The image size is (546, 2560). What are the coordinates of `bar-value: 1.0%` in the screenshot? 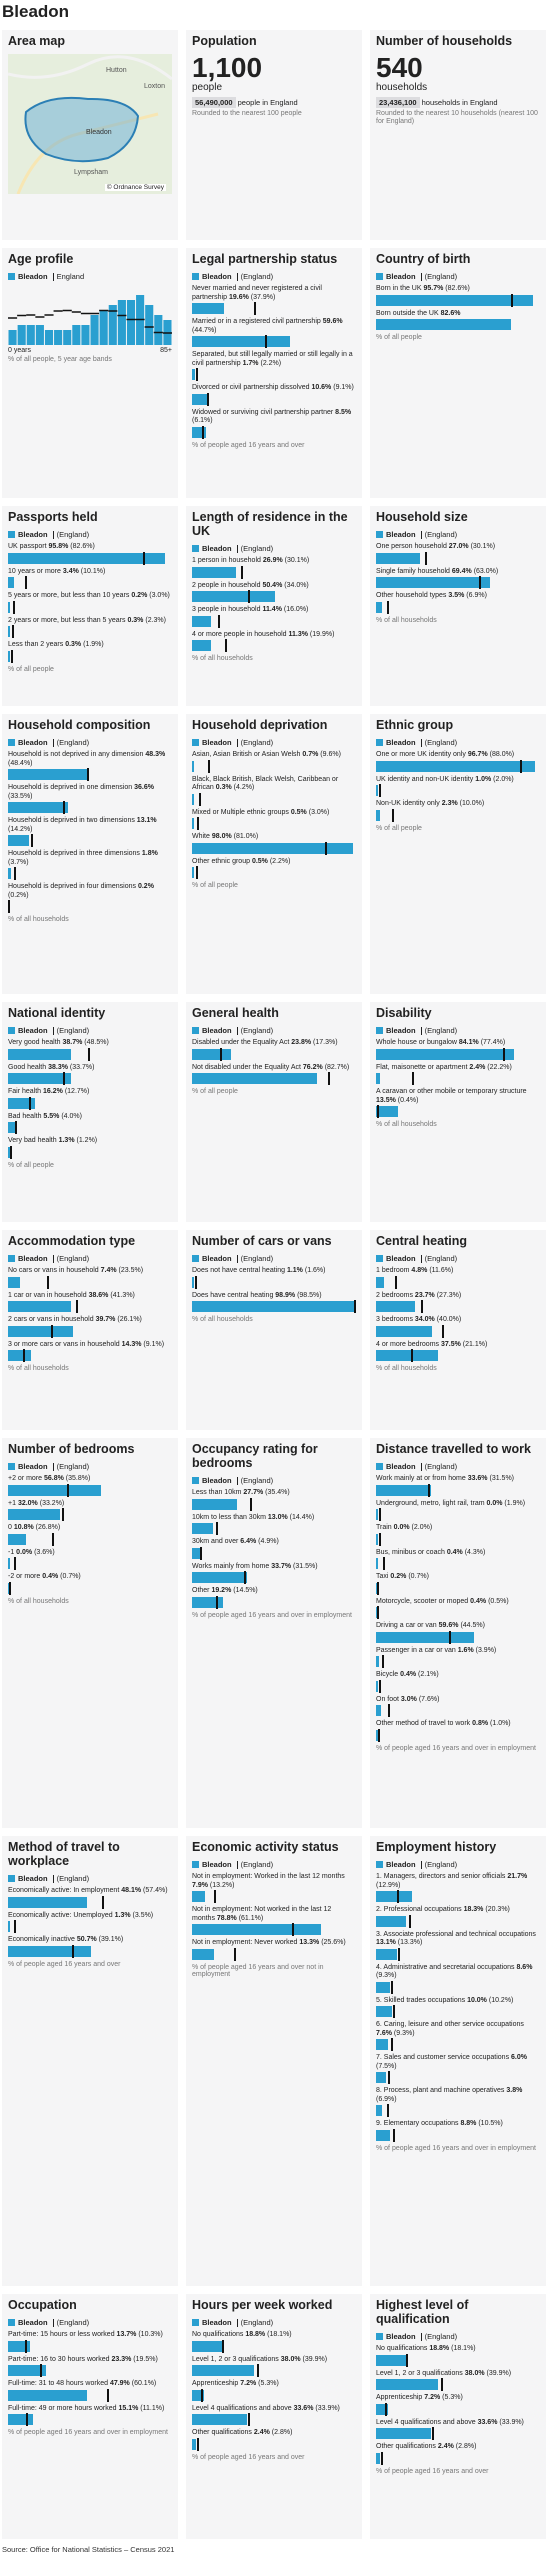 It's located at (483, 779).